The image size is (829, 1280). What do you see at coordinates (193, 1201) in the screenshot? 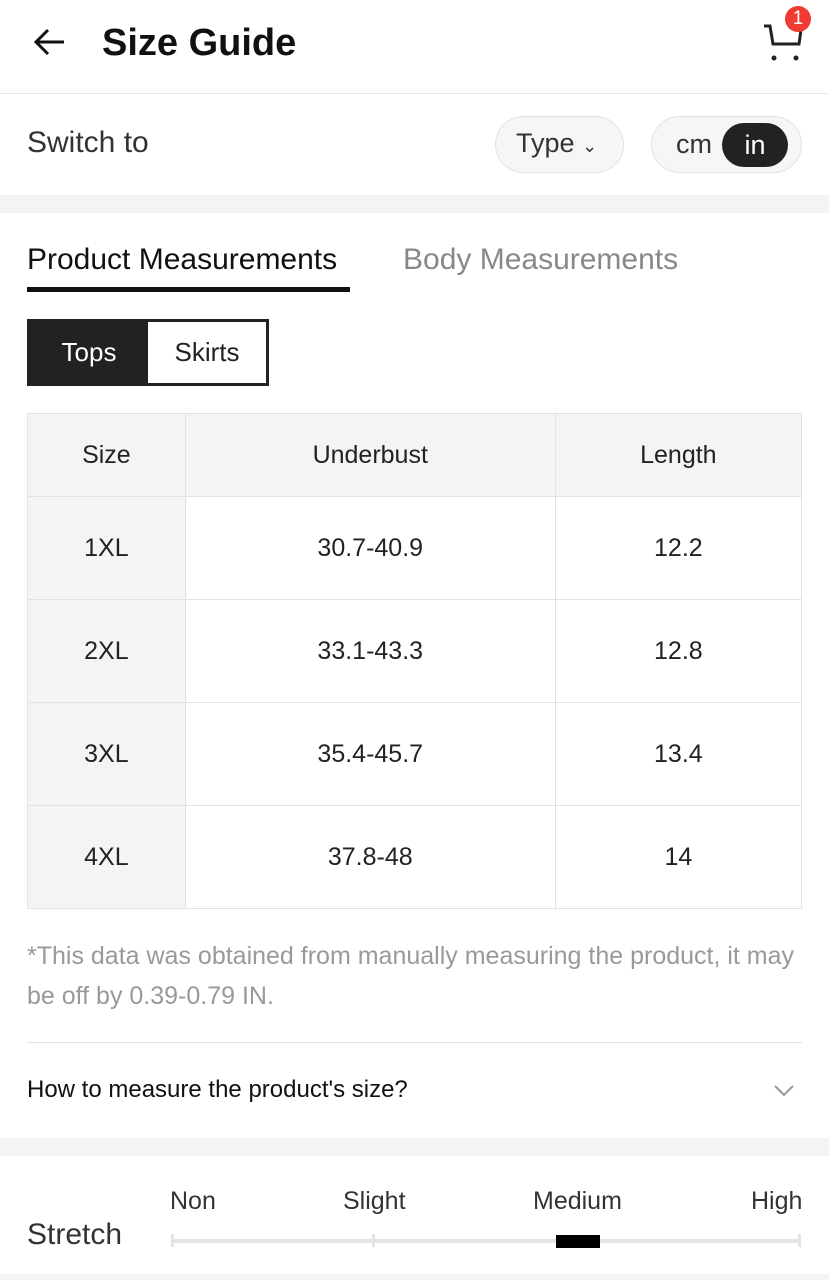
I see `stretch-level-non: Non` at bounding box center [193, 1201].